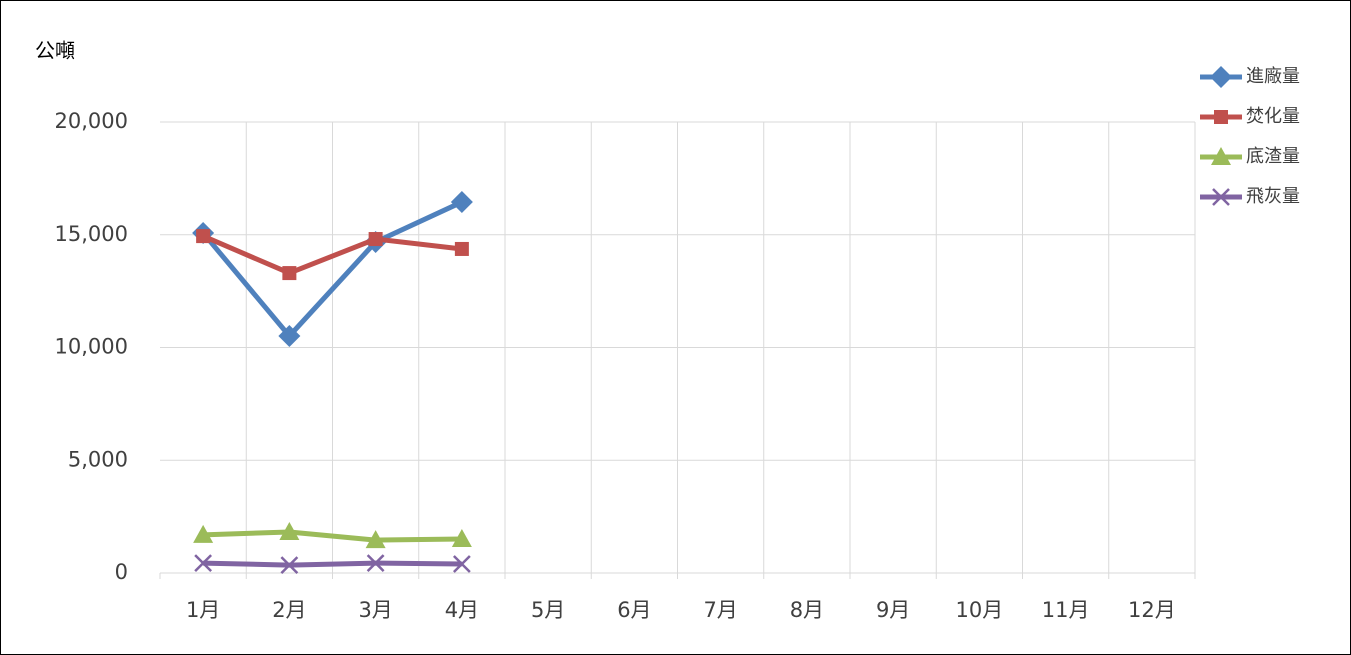 The width and height of the screenshot is (1351, 655). I want to click on legend-text: 焚化量, so click(1273, 116).